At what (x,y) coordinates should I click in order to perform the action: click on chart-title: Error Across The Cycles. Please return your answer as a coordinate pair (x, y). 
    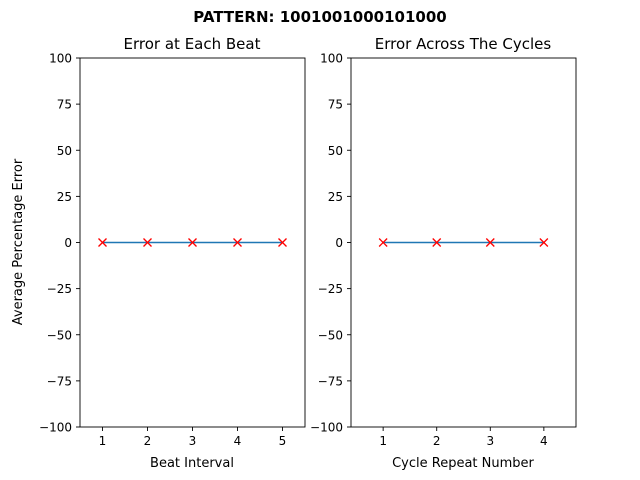
    Looking at the image, I should click on (463, 44).